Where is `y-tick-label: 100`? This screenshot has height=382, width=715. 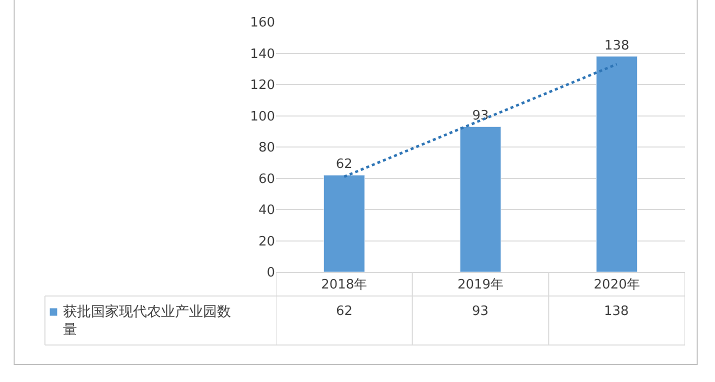
y-tick-label: 100 is located at coordinates (262, 116).